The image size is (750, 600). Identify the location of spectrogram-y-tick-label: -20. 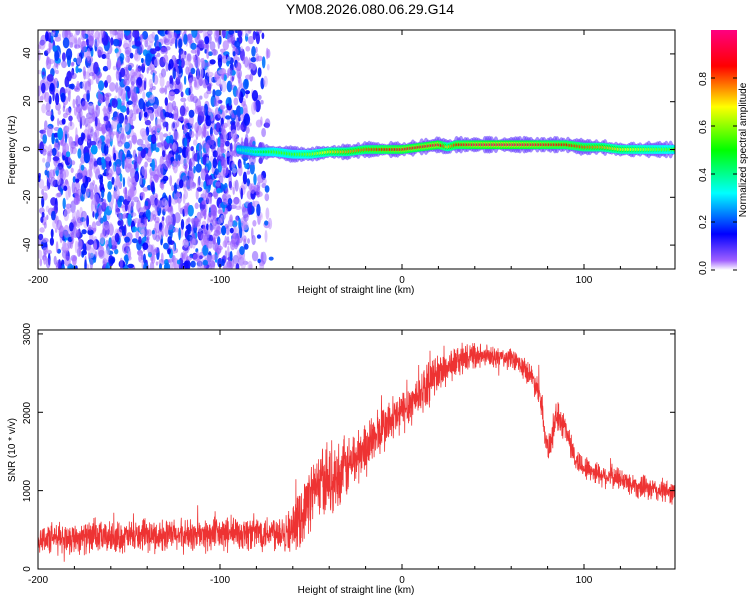
(27, 196).